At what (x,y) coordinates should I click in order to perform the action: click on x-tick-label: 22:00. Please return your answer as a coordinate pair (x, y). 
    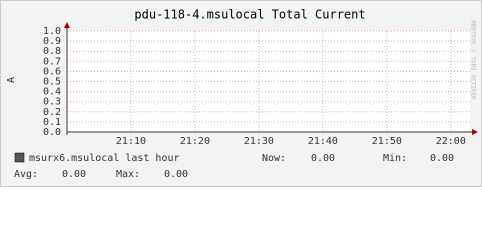
    Looking at the image, I should click on (451, 141).